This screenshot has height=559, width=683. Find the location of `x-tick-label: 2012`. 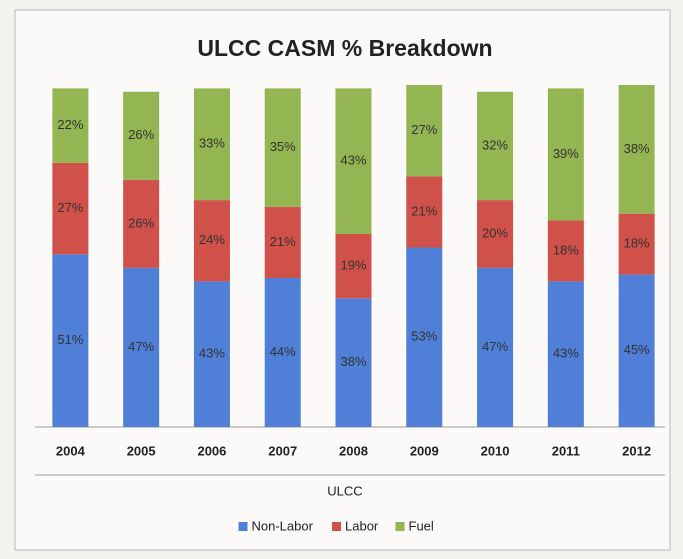

x-tick-label: 2012 is located at coordinates (636, 450).